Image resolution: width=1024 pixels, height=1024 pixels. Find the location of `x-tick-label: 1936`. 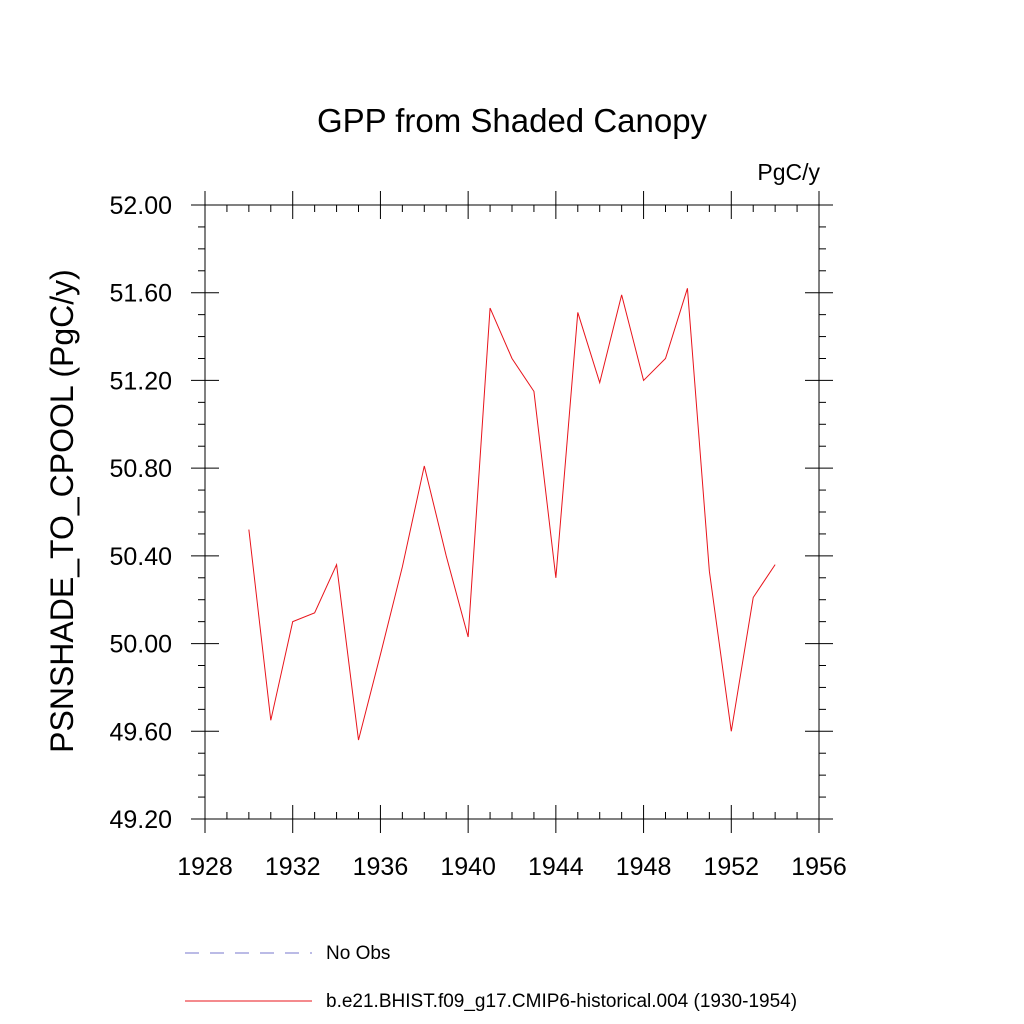

x-tick-label: 1936 is located at coordinates (381, 867).